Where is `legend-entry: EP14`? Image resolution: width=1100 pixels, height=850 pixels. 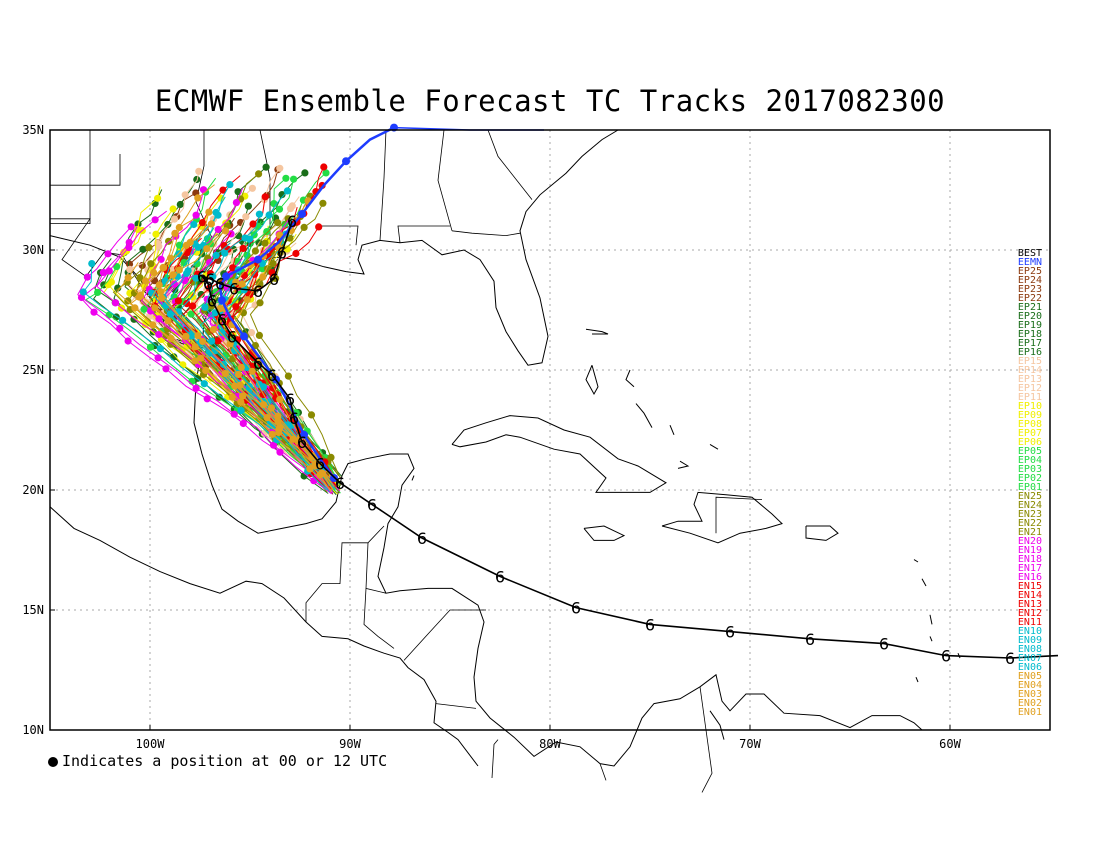 legend-entry: EP14 is located at coordinates (1030, 370).